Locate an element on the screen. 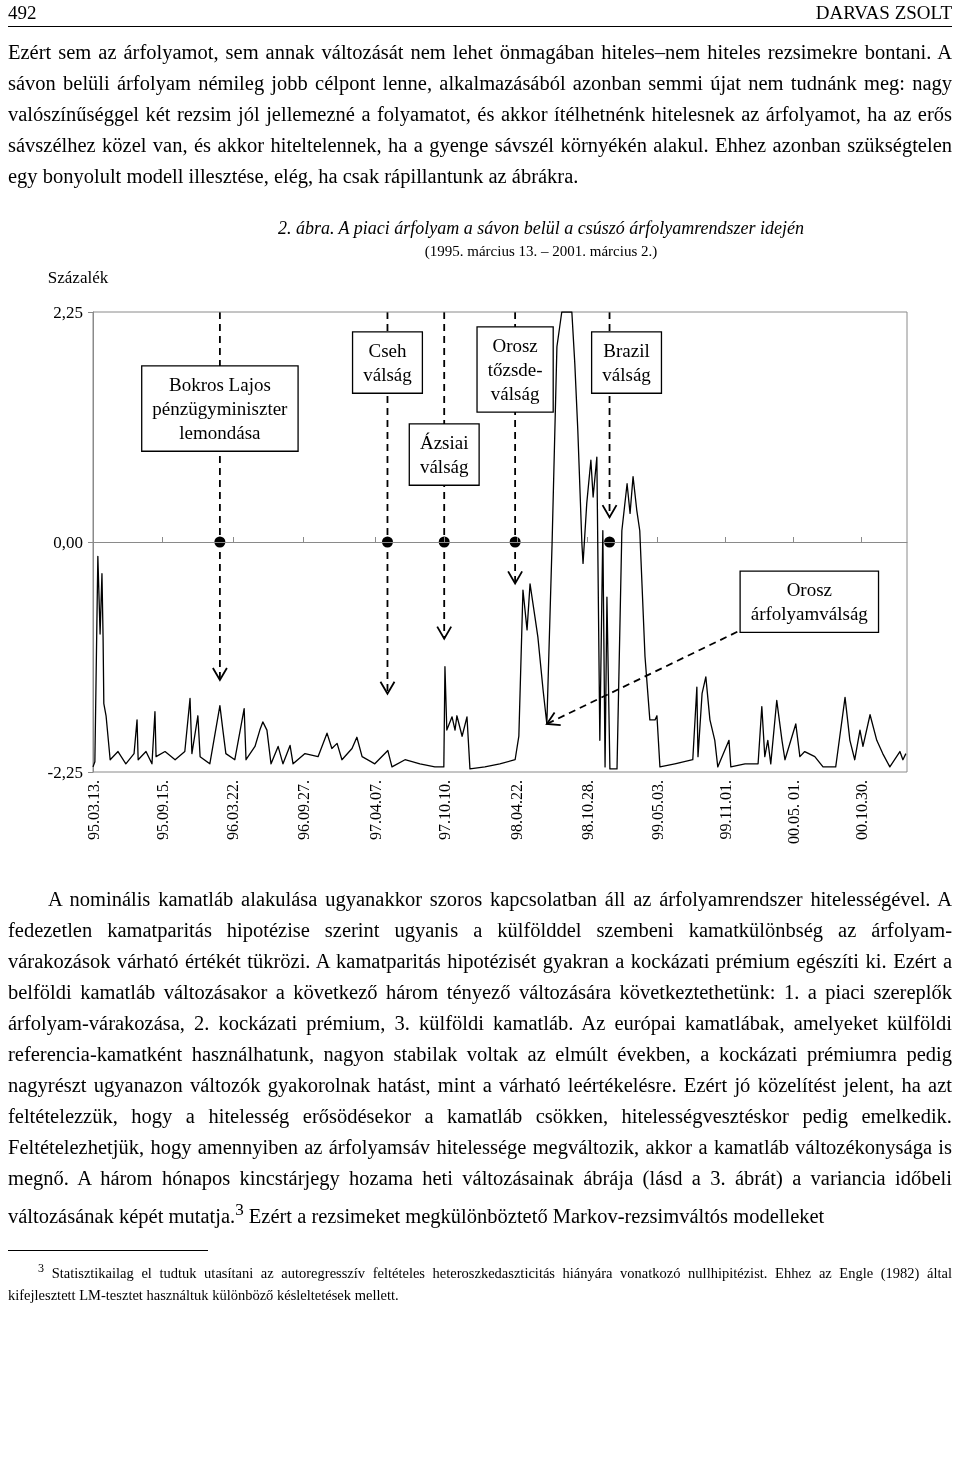 This screenshot has height=1480, width=960. x-tick-label: 95.09.15. is located at coordinates (162, 810).